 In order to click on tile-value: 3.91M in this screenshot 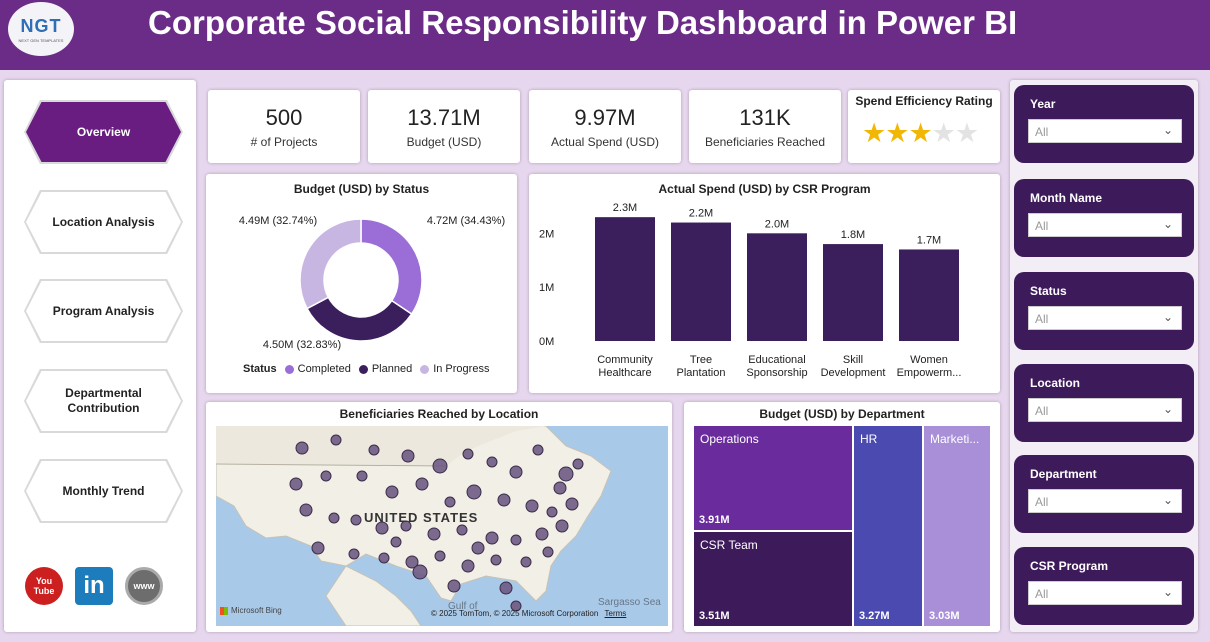, I will do `click(714, 520)`.